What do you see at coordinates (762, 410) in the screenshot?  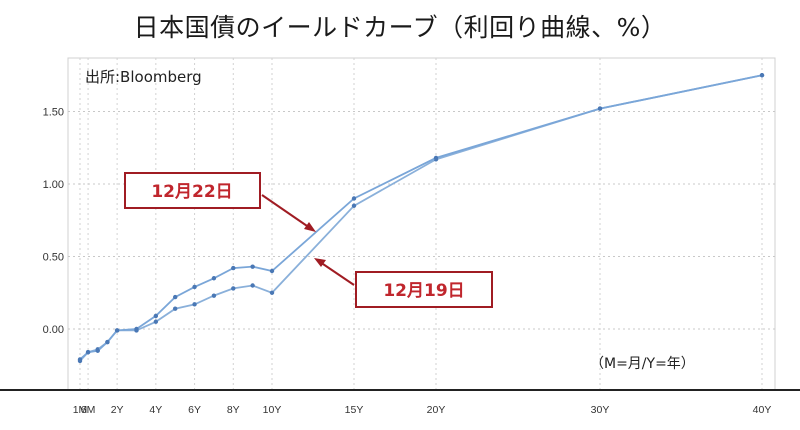 I see `x-tick-label: 40Y` at bounding box center [762, 410].